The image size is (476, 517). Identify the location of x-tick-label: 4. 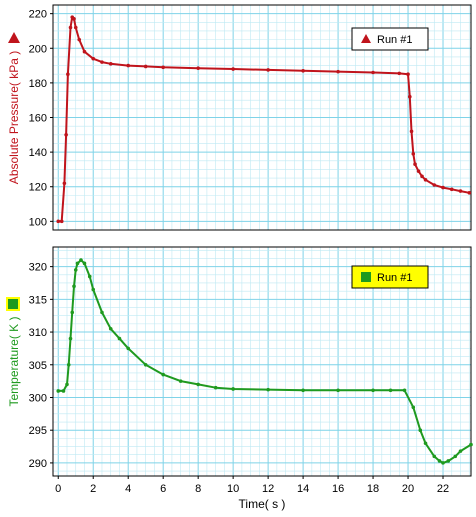
(128, 489).